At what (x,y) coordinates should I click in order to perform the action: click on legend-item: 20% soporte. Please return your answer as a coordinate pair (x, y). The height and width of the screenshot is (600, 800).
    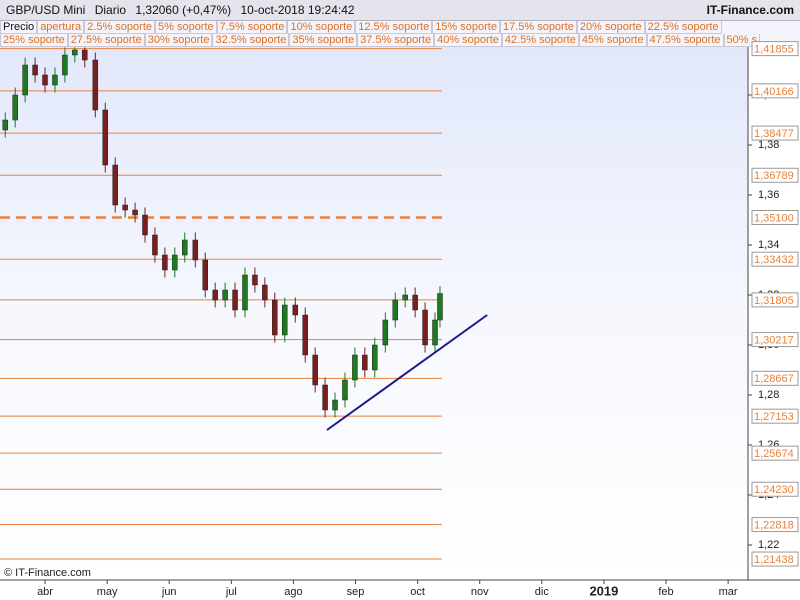
    Looking at the image, I should click on (610, 27).